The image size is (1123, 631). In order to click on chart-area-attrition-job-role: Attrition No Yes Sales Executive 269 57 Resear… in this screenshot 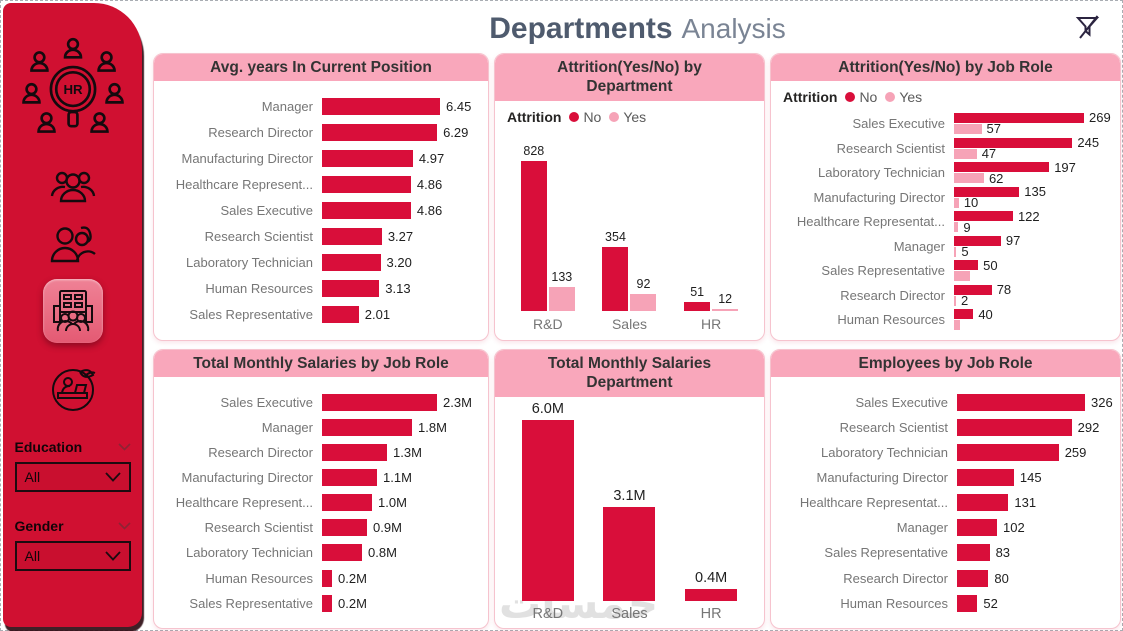, I will do `click(945, 210)`.